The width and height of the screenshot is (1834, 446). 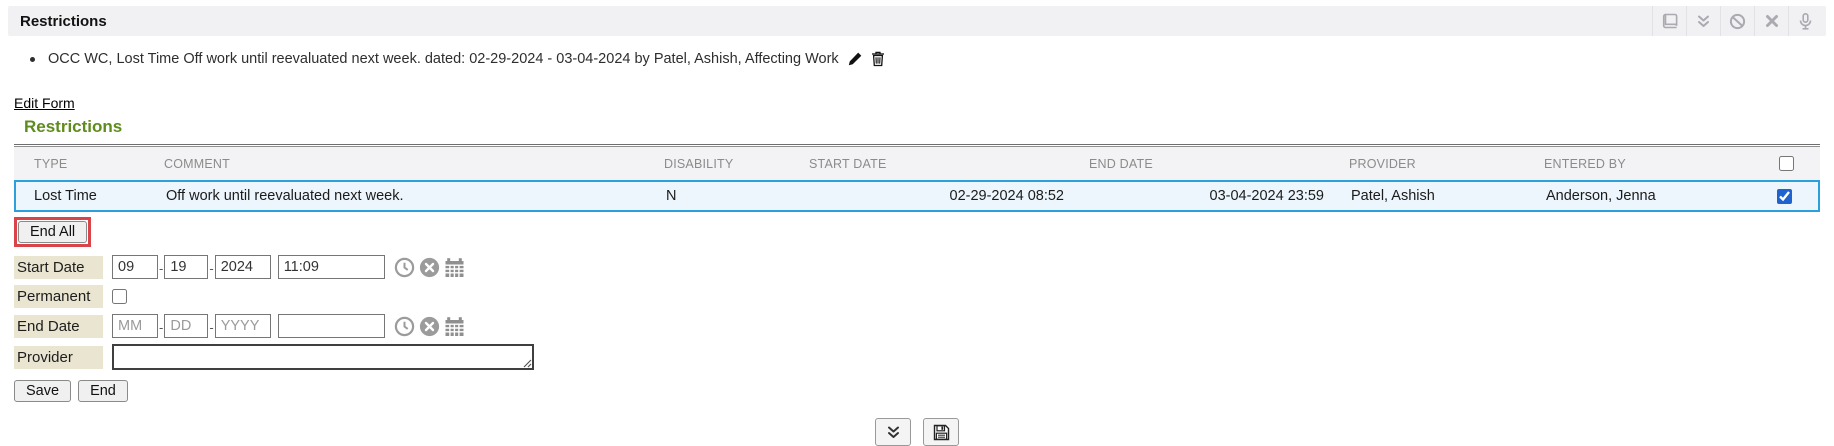 What do you see at coordinates (44, 103) in the screenshot?
I see `edit-form-link: Edit Form` at bounding box center [44, 103].